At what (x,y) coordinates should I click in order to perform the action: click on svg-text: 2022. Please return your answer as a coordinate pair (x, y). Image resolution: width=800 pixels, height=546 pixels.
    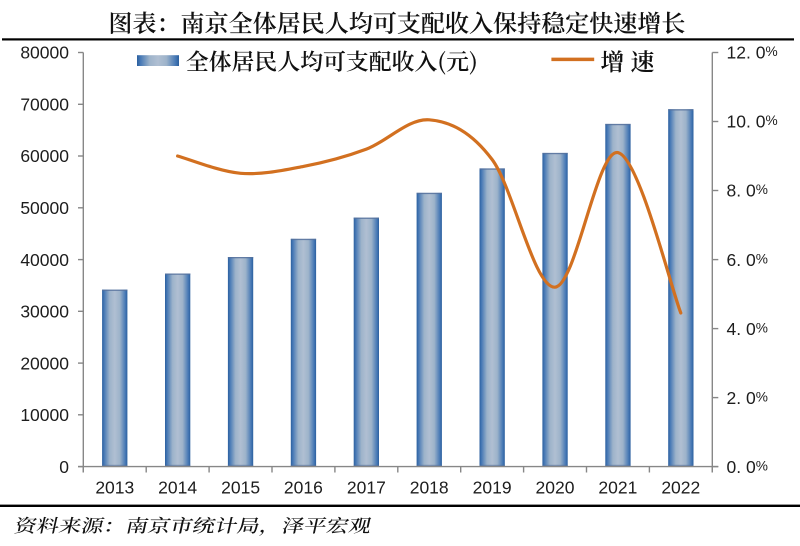
    Looking at the image, I should click on (680, 488).